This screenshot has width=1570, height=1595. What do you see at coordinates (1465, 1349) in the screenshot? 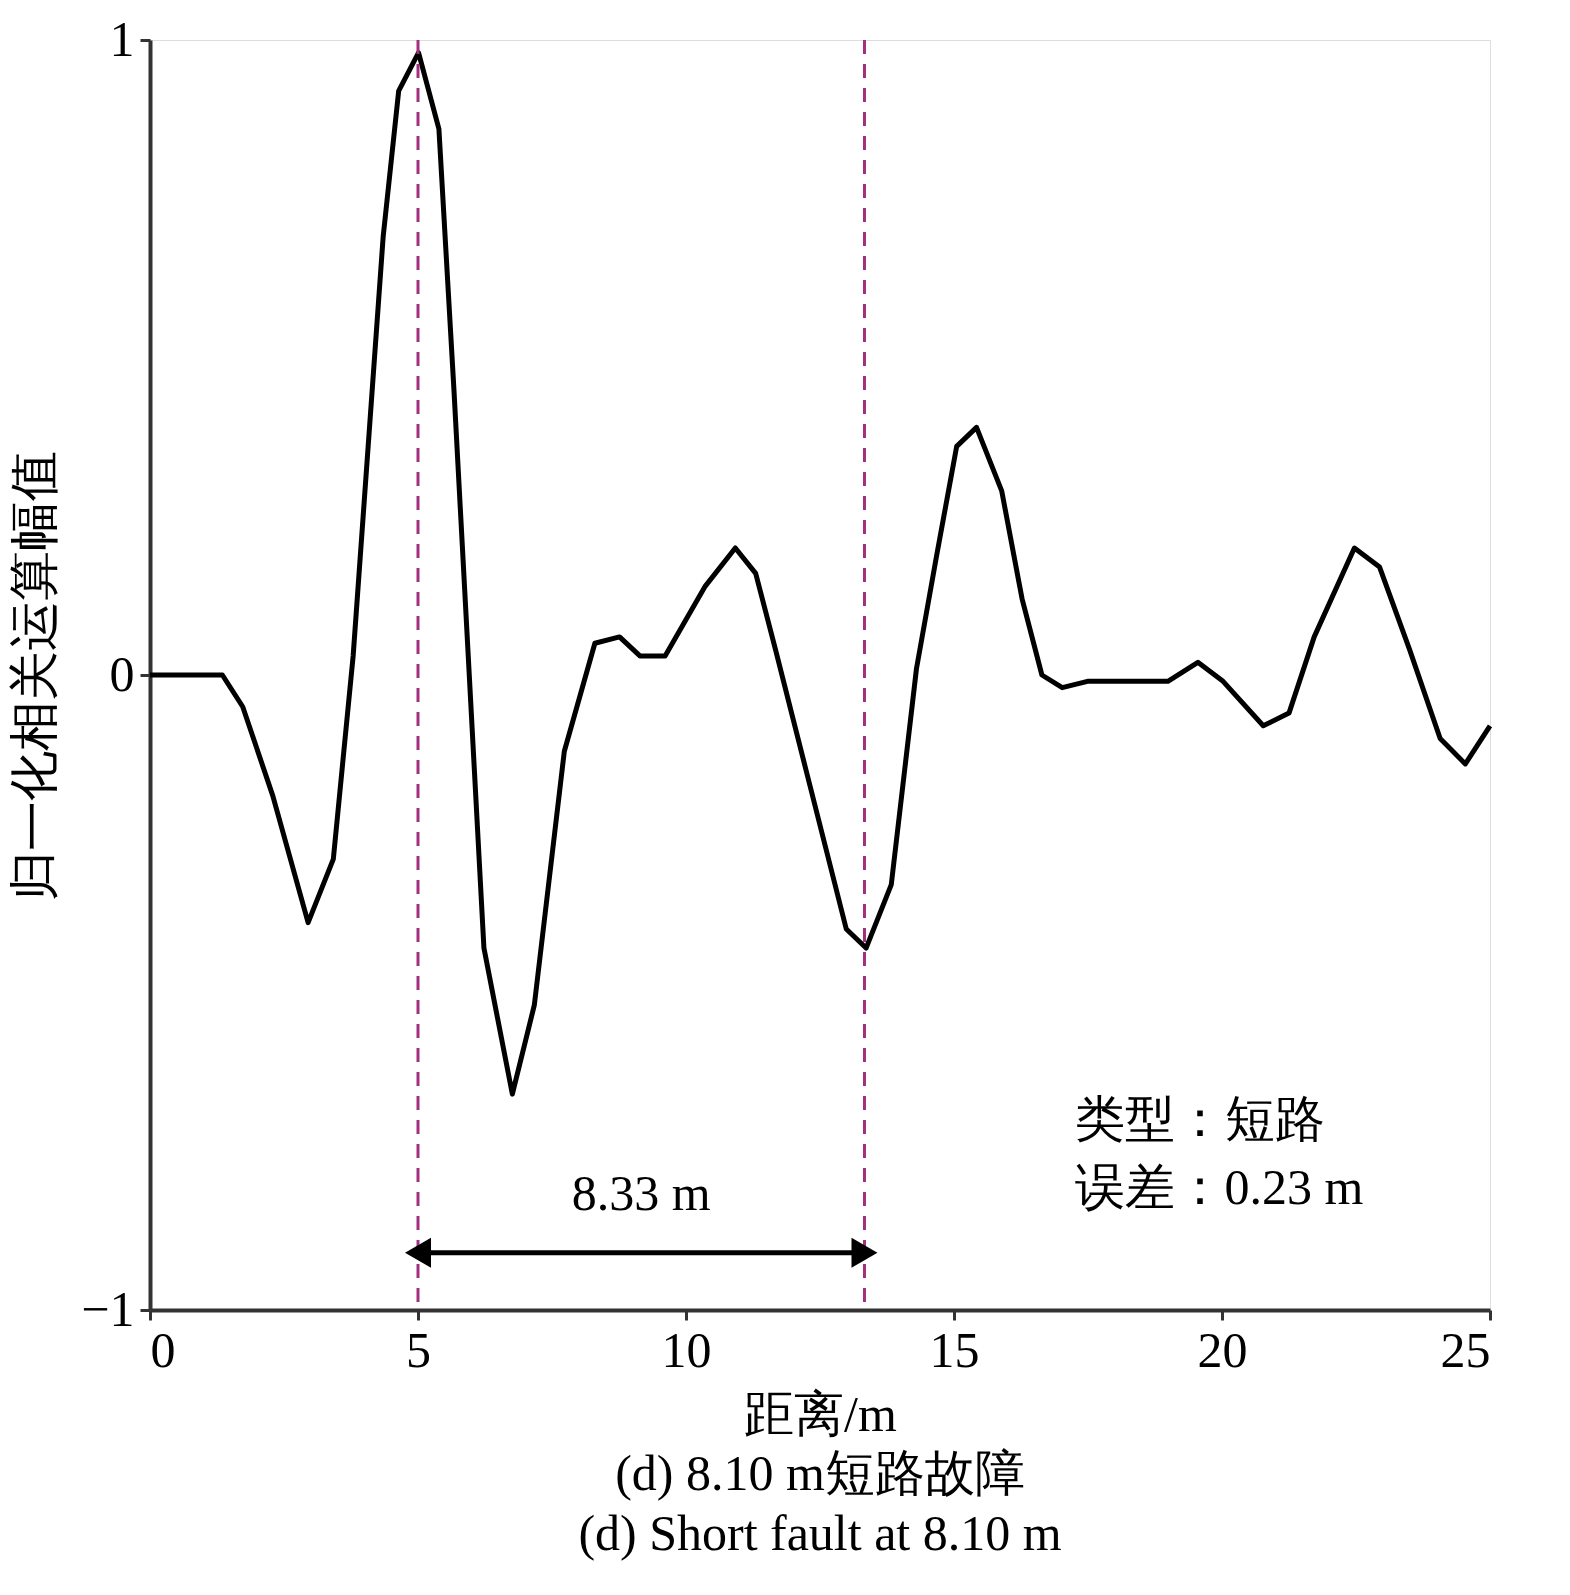
I see `x-tick-label: 25` at bounding box center [1465, 1349].